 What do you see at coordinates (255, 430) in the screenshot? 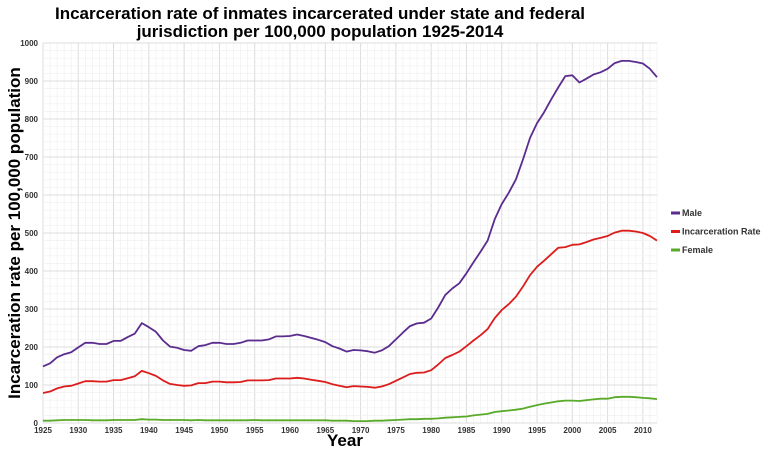
I see `x-tick-label: 1955` at bounding box center [255, 430].